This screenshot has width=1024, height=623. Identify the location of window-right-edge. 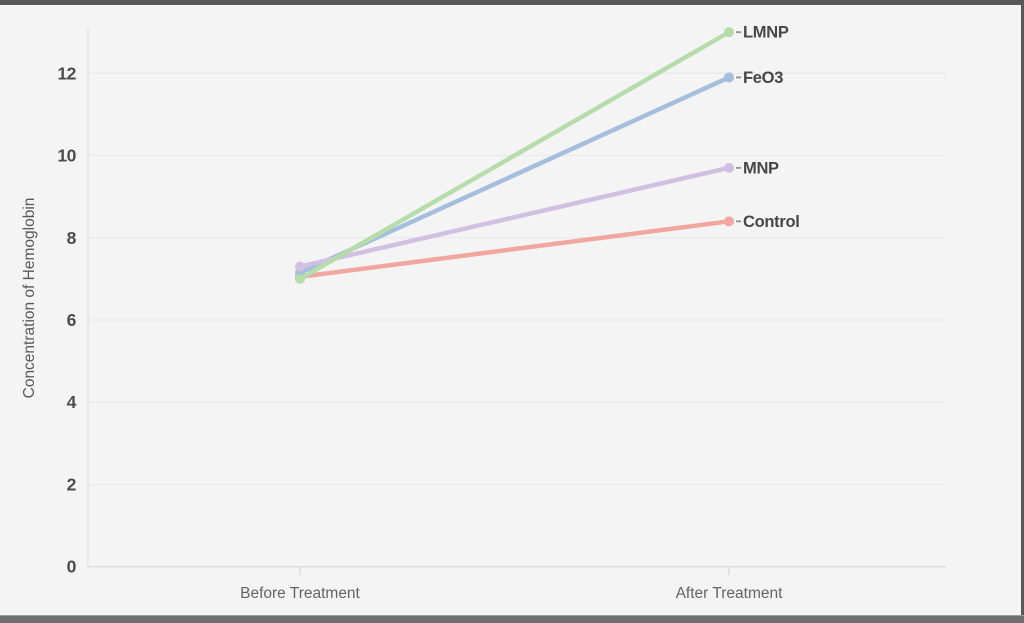
(1022, 311).